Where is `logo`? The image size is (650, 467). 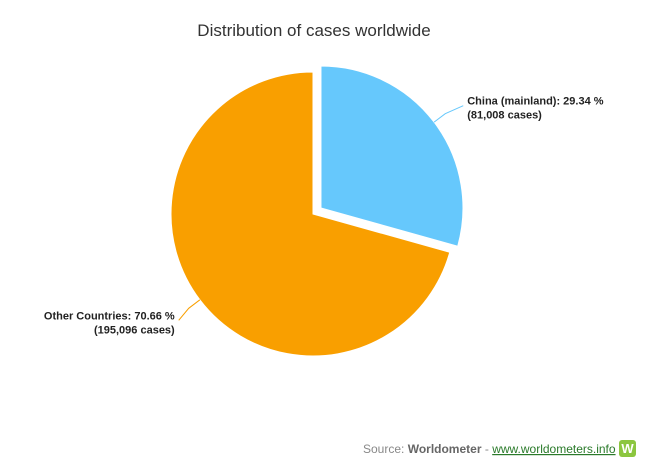
logo is located at coordinates (627, 448).